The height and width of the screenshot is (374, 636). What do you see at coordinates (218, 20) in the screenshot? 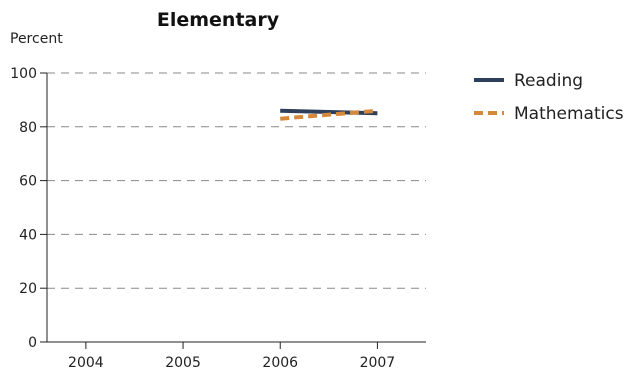
I see `chart-title: Elementary` at bounding box center [218, 20].